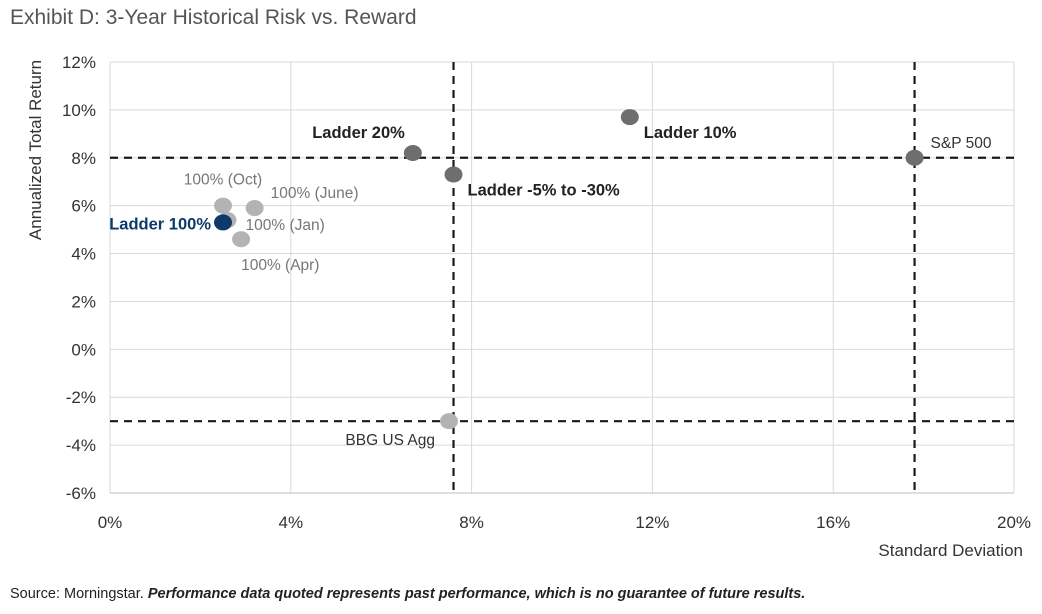 This screenshot has width=1042, height=614. Describe the element at coordinates (79, 110) in the screenshot. I see `y-tick-label: 10%` at that location.